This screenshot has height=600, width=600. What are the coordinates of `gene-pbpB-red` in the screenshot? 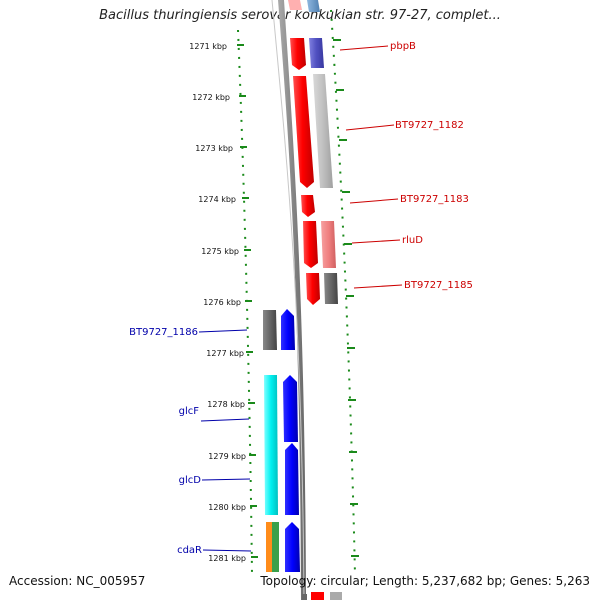 It's located at (298, 54).